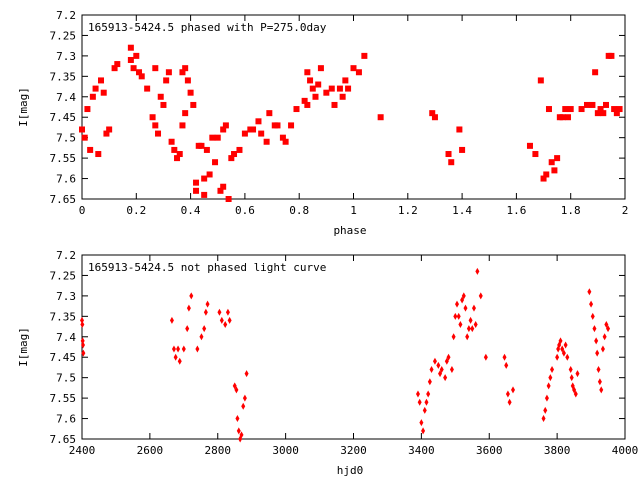  What do you see at coordinates (245, 210) in the screenshot?
I see `x-tick-label: 0.6` at bounding box center [245, 210].